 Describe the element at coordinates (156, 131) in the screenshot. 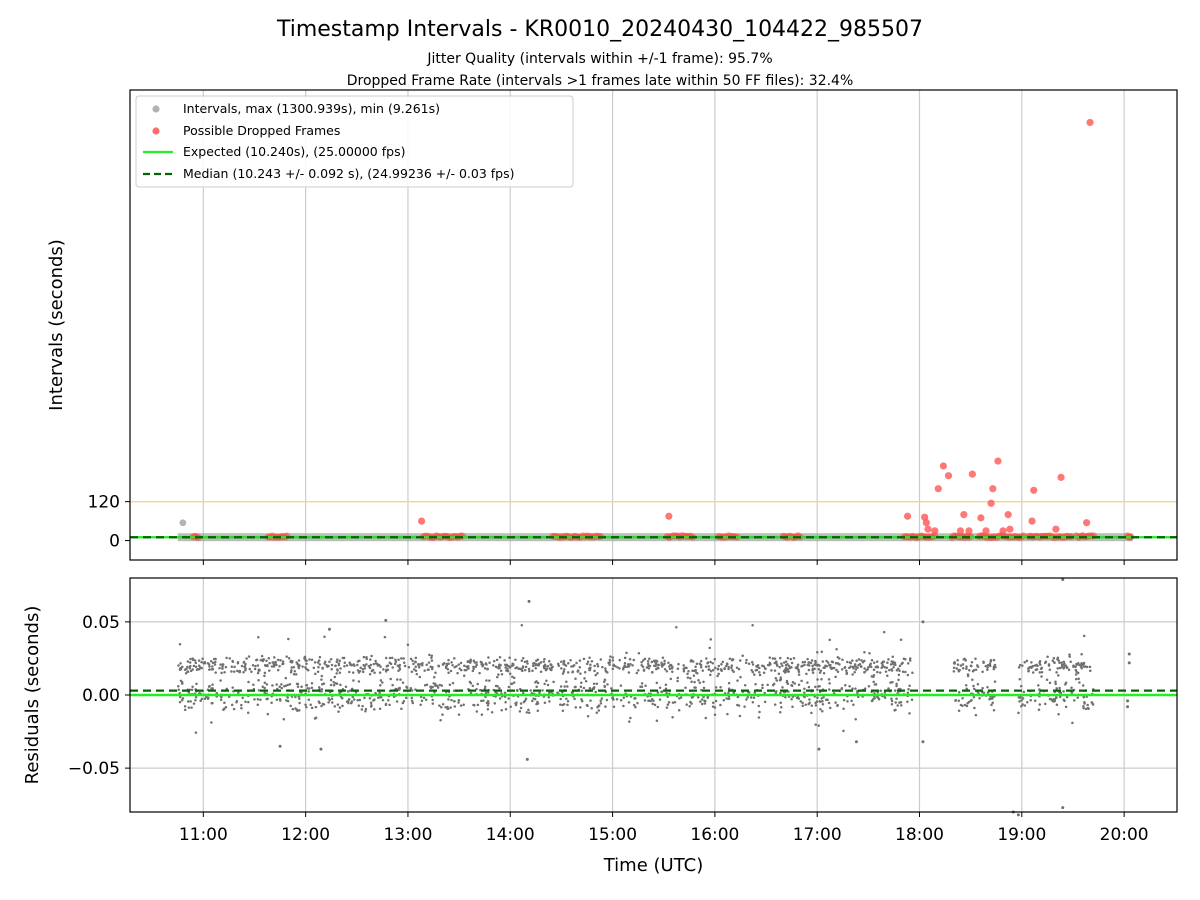

I see `legend-marker-dropped` at that location.